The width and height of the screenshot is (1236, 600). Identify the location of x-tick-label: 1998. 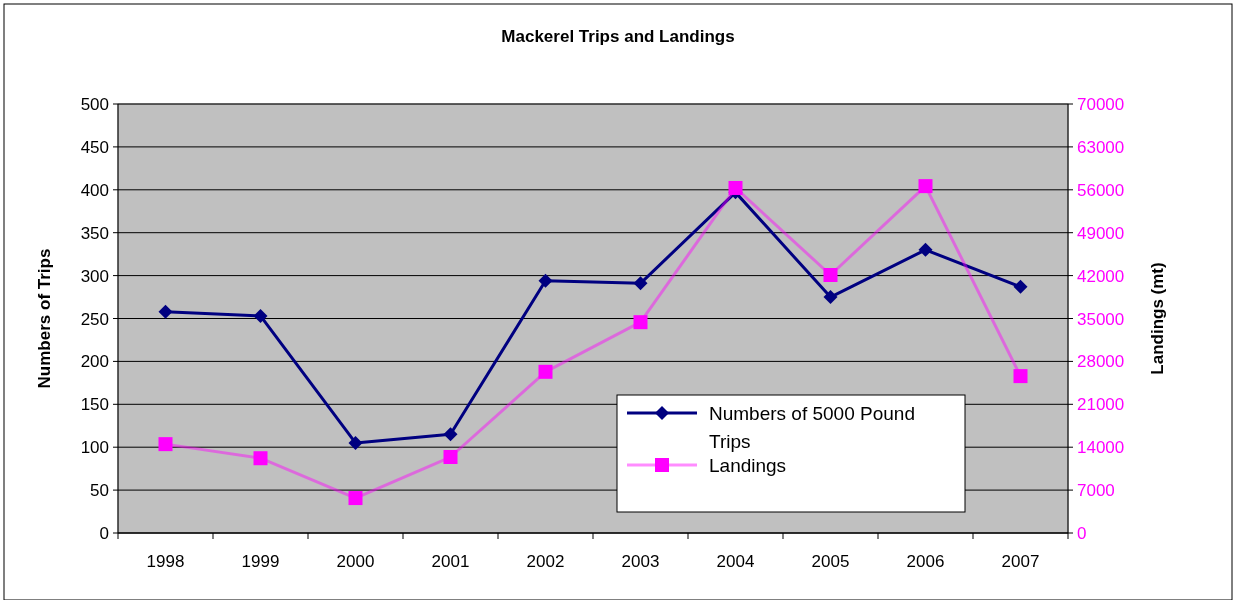
(165, 561).